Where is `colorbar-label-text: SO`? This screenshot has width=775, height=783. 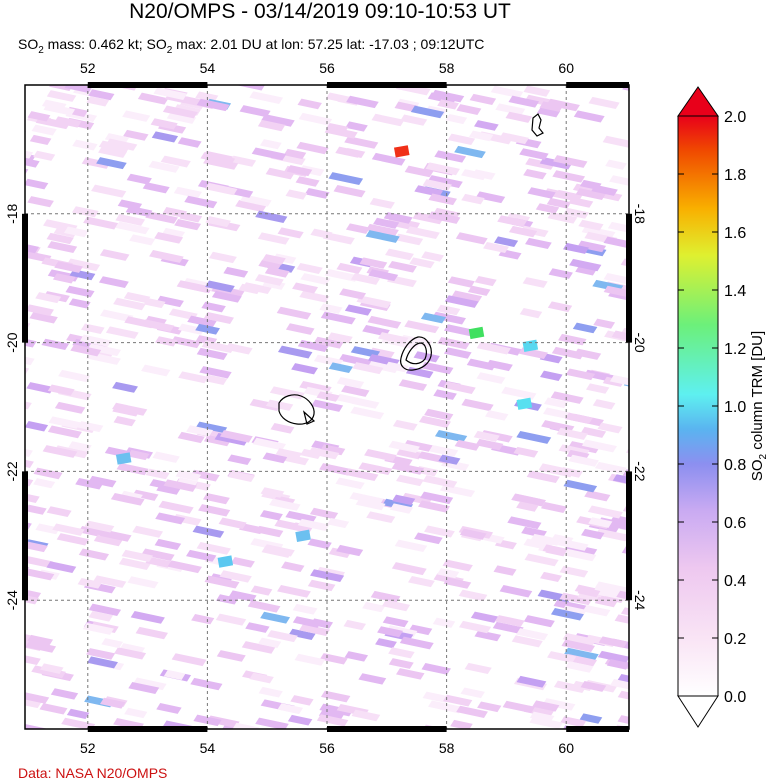 colorbar-label-text: SO is located at coordinates (757, 470).